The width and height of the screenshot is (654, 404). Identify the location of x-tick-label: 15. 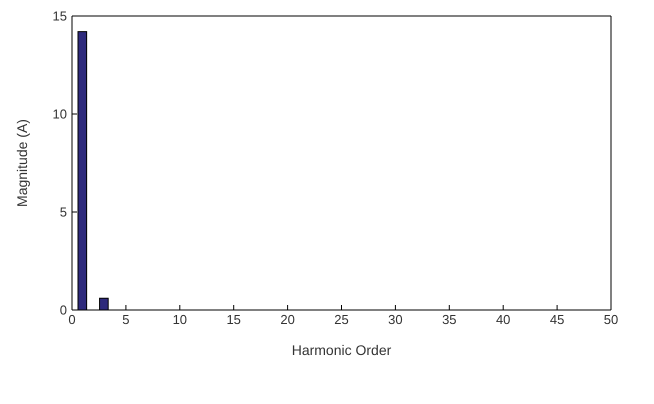
(233, 320).